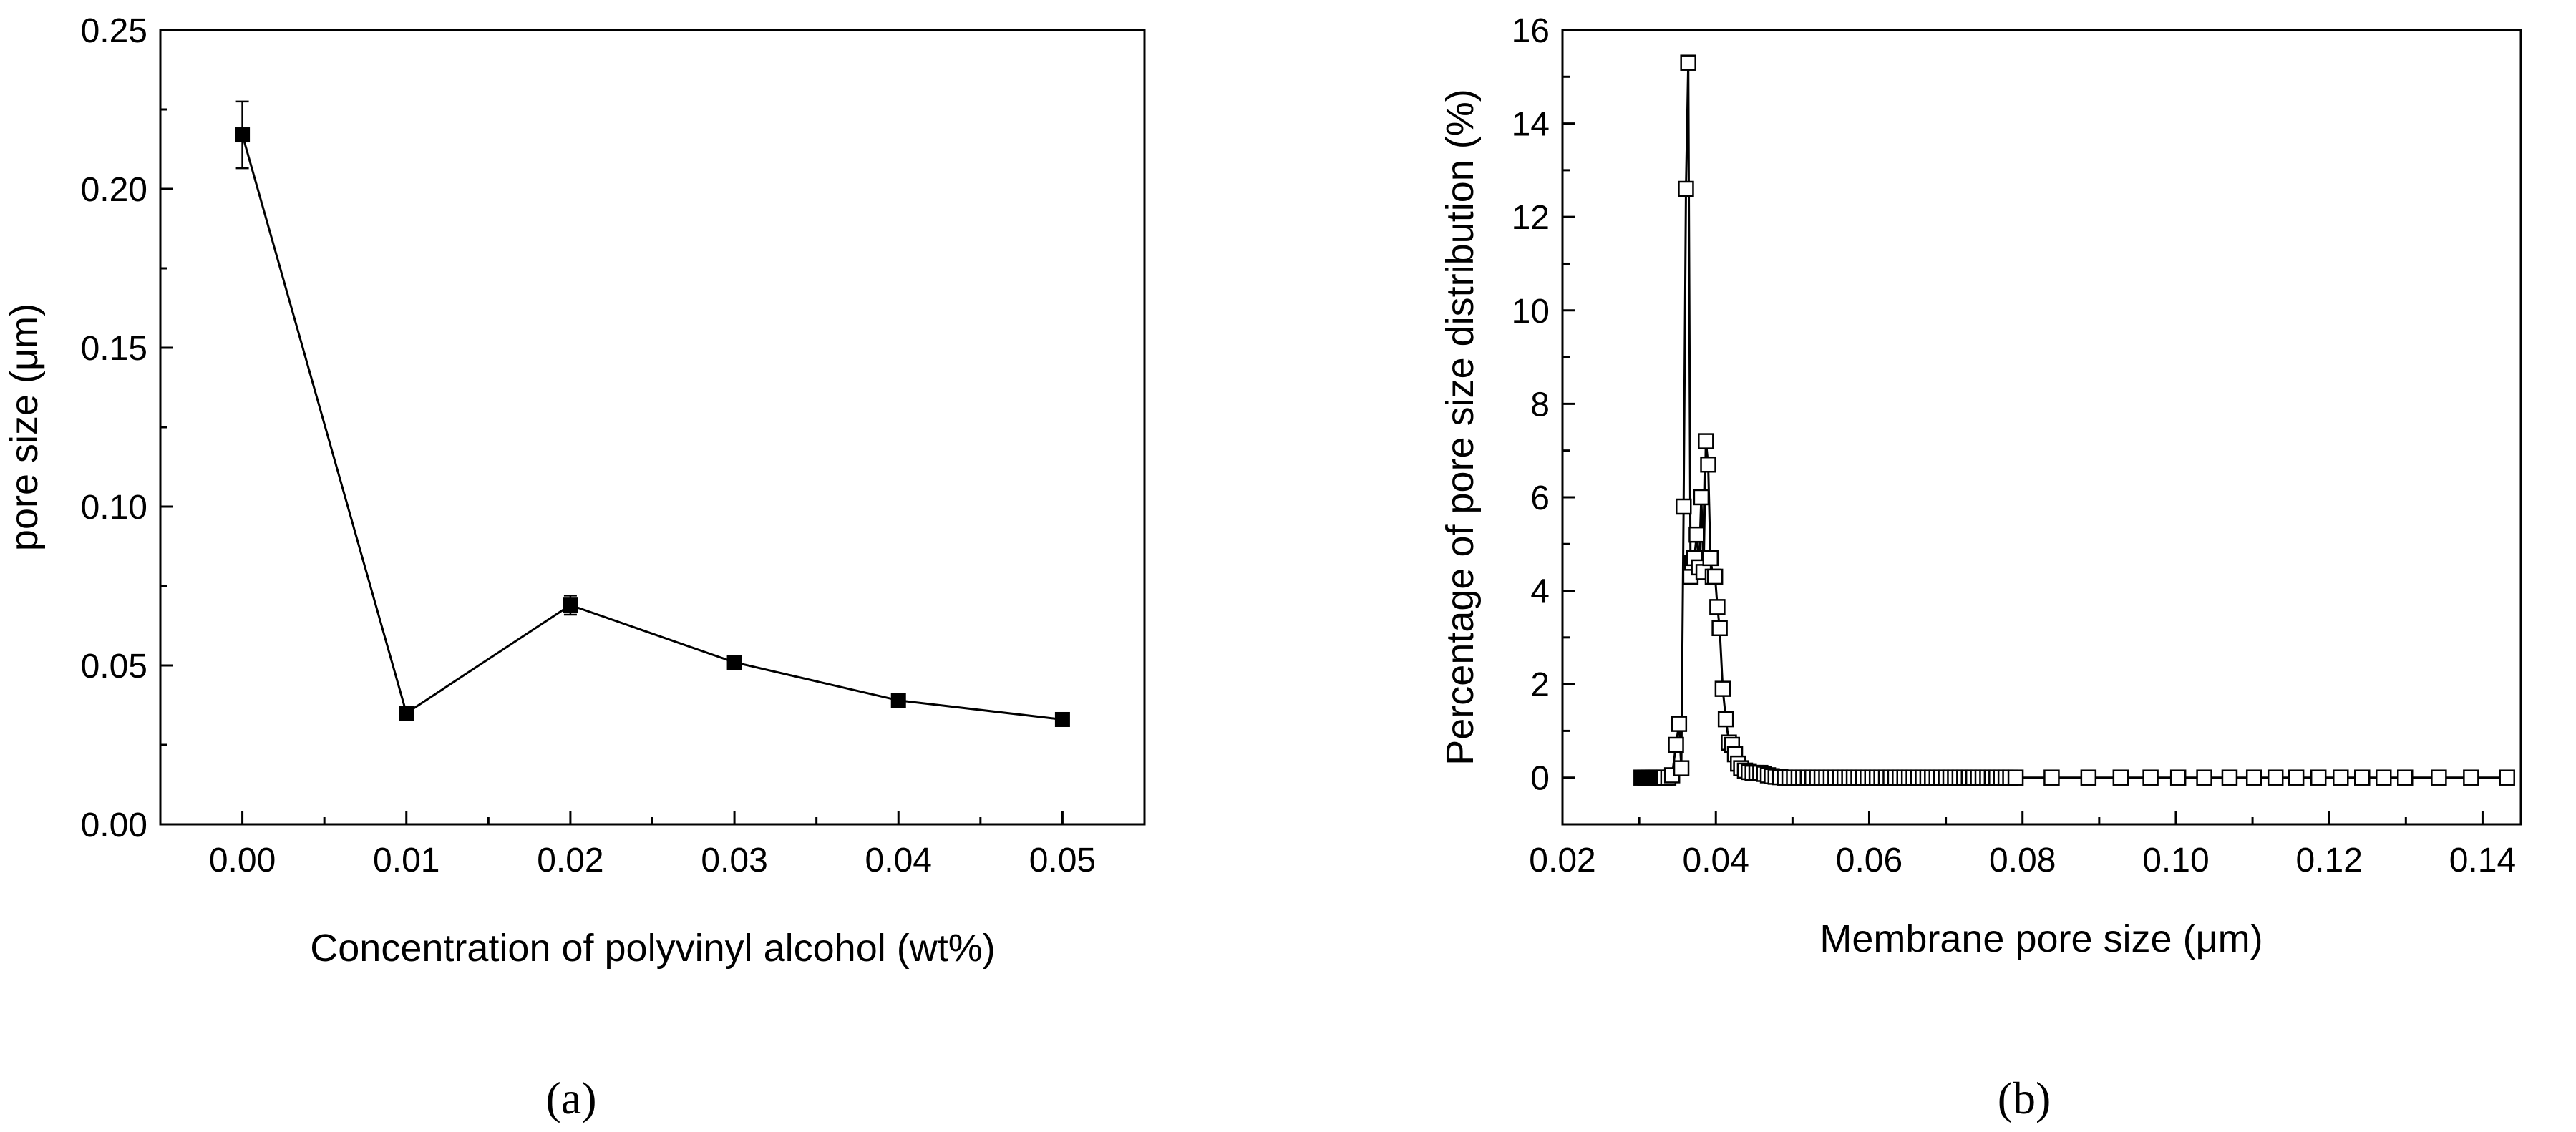 This screenshot has width=2576, height=1132. I want to click on x-tick-label: 0.08, so click(2022, 860).